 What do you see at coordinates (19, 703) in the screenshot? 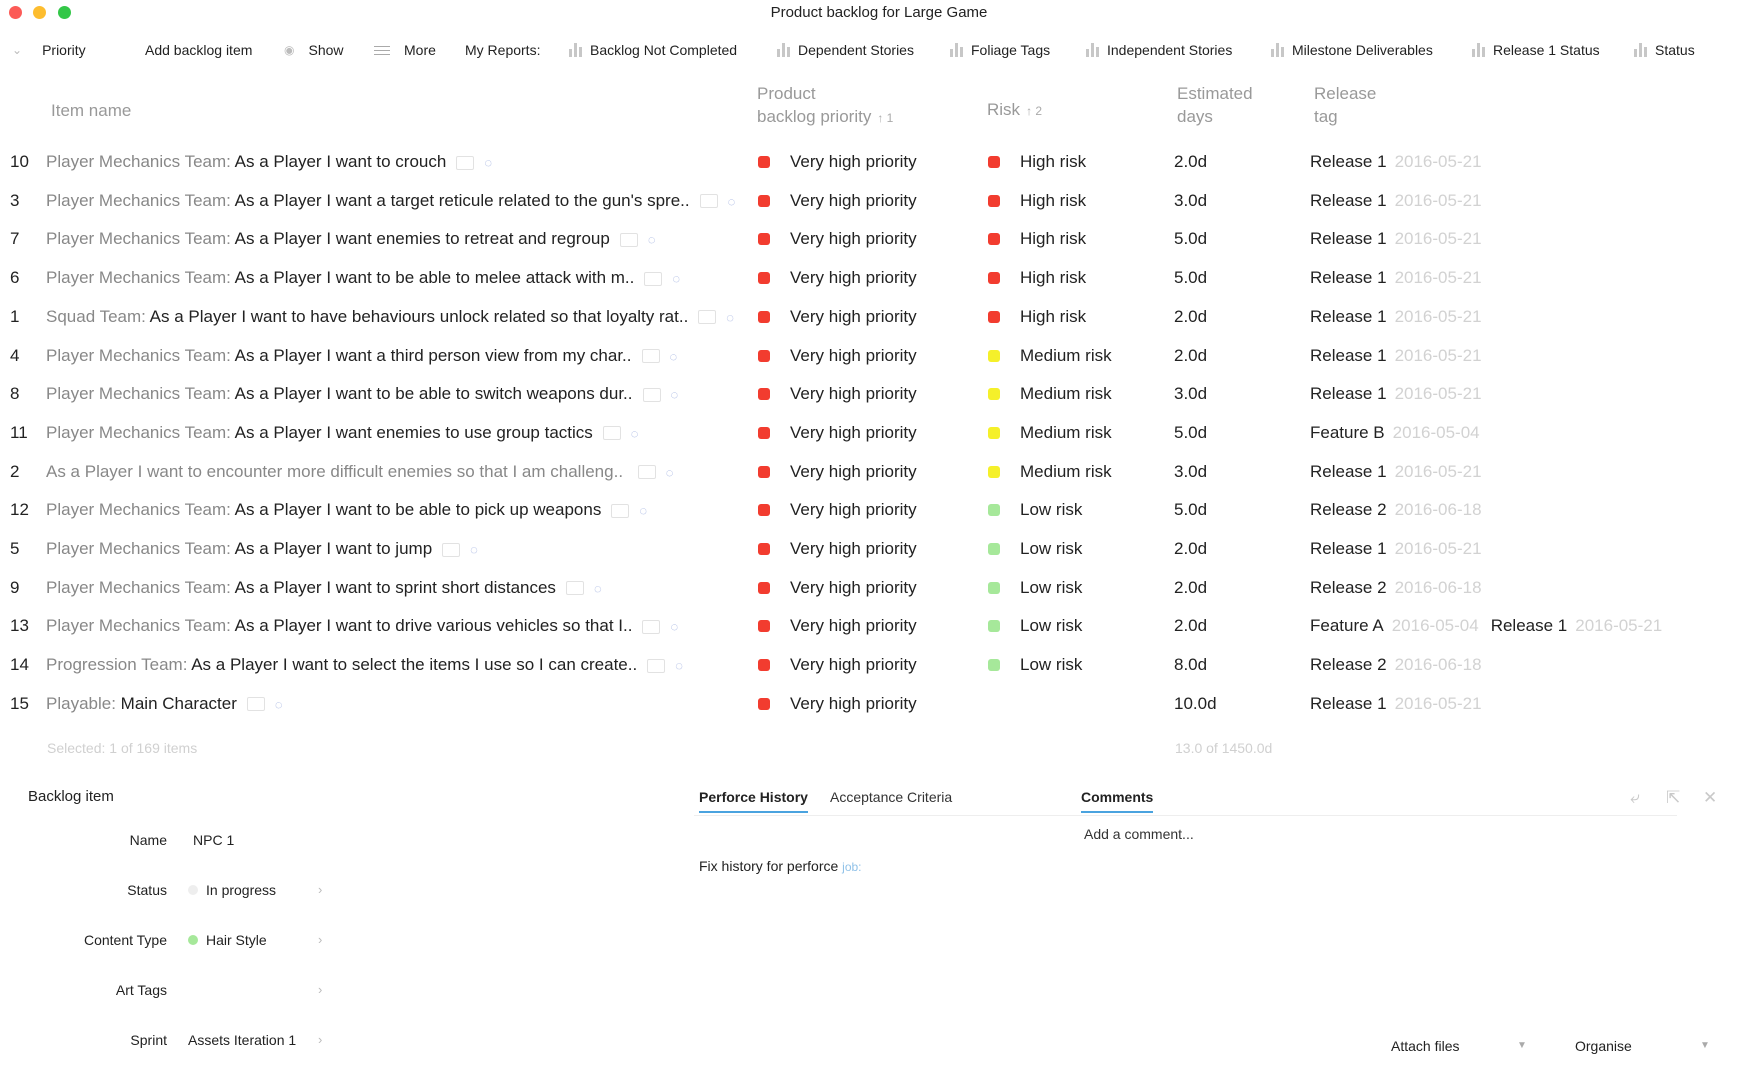
I see `row-number: 15` at bounding box center [19, 703].